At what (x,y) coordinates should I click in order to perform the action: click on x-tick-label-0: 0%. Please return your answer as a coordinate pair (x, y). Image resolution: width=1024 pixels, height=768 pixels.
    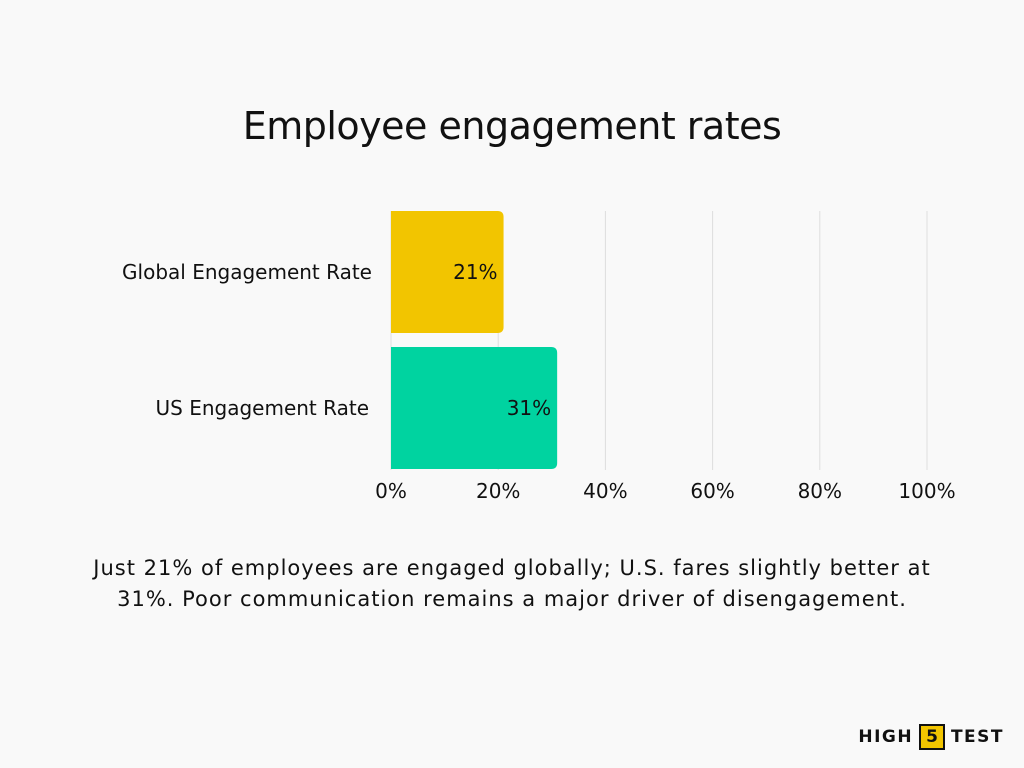
    Looking at the image, I should click on (391, 491).